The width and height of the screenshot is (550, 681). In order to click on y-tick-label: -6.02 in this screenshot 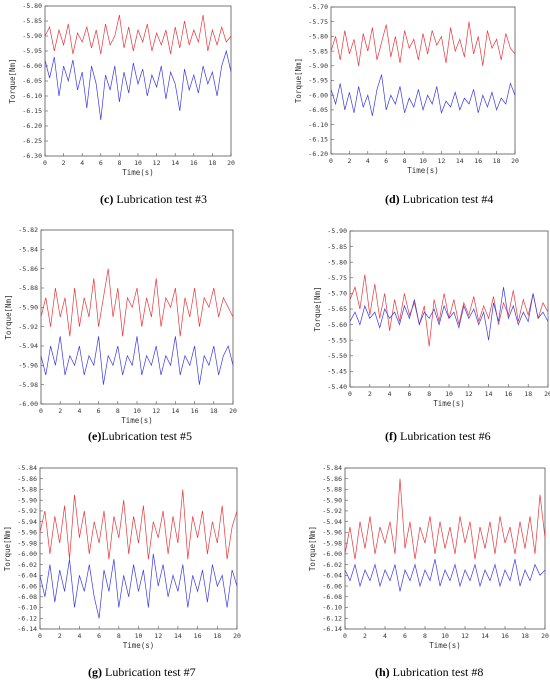, I will do `click(27, 565)`.